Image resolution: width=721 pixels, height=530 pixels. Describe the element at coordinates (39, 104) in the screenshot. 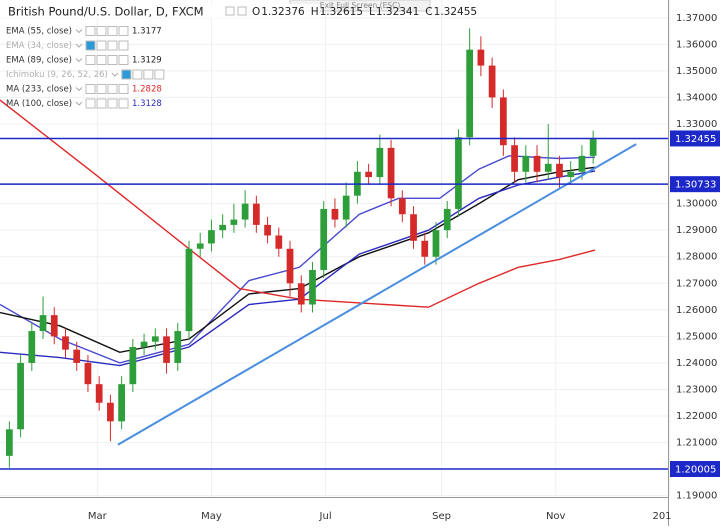

I see `indicator-name: MA (100, close)` at that location.